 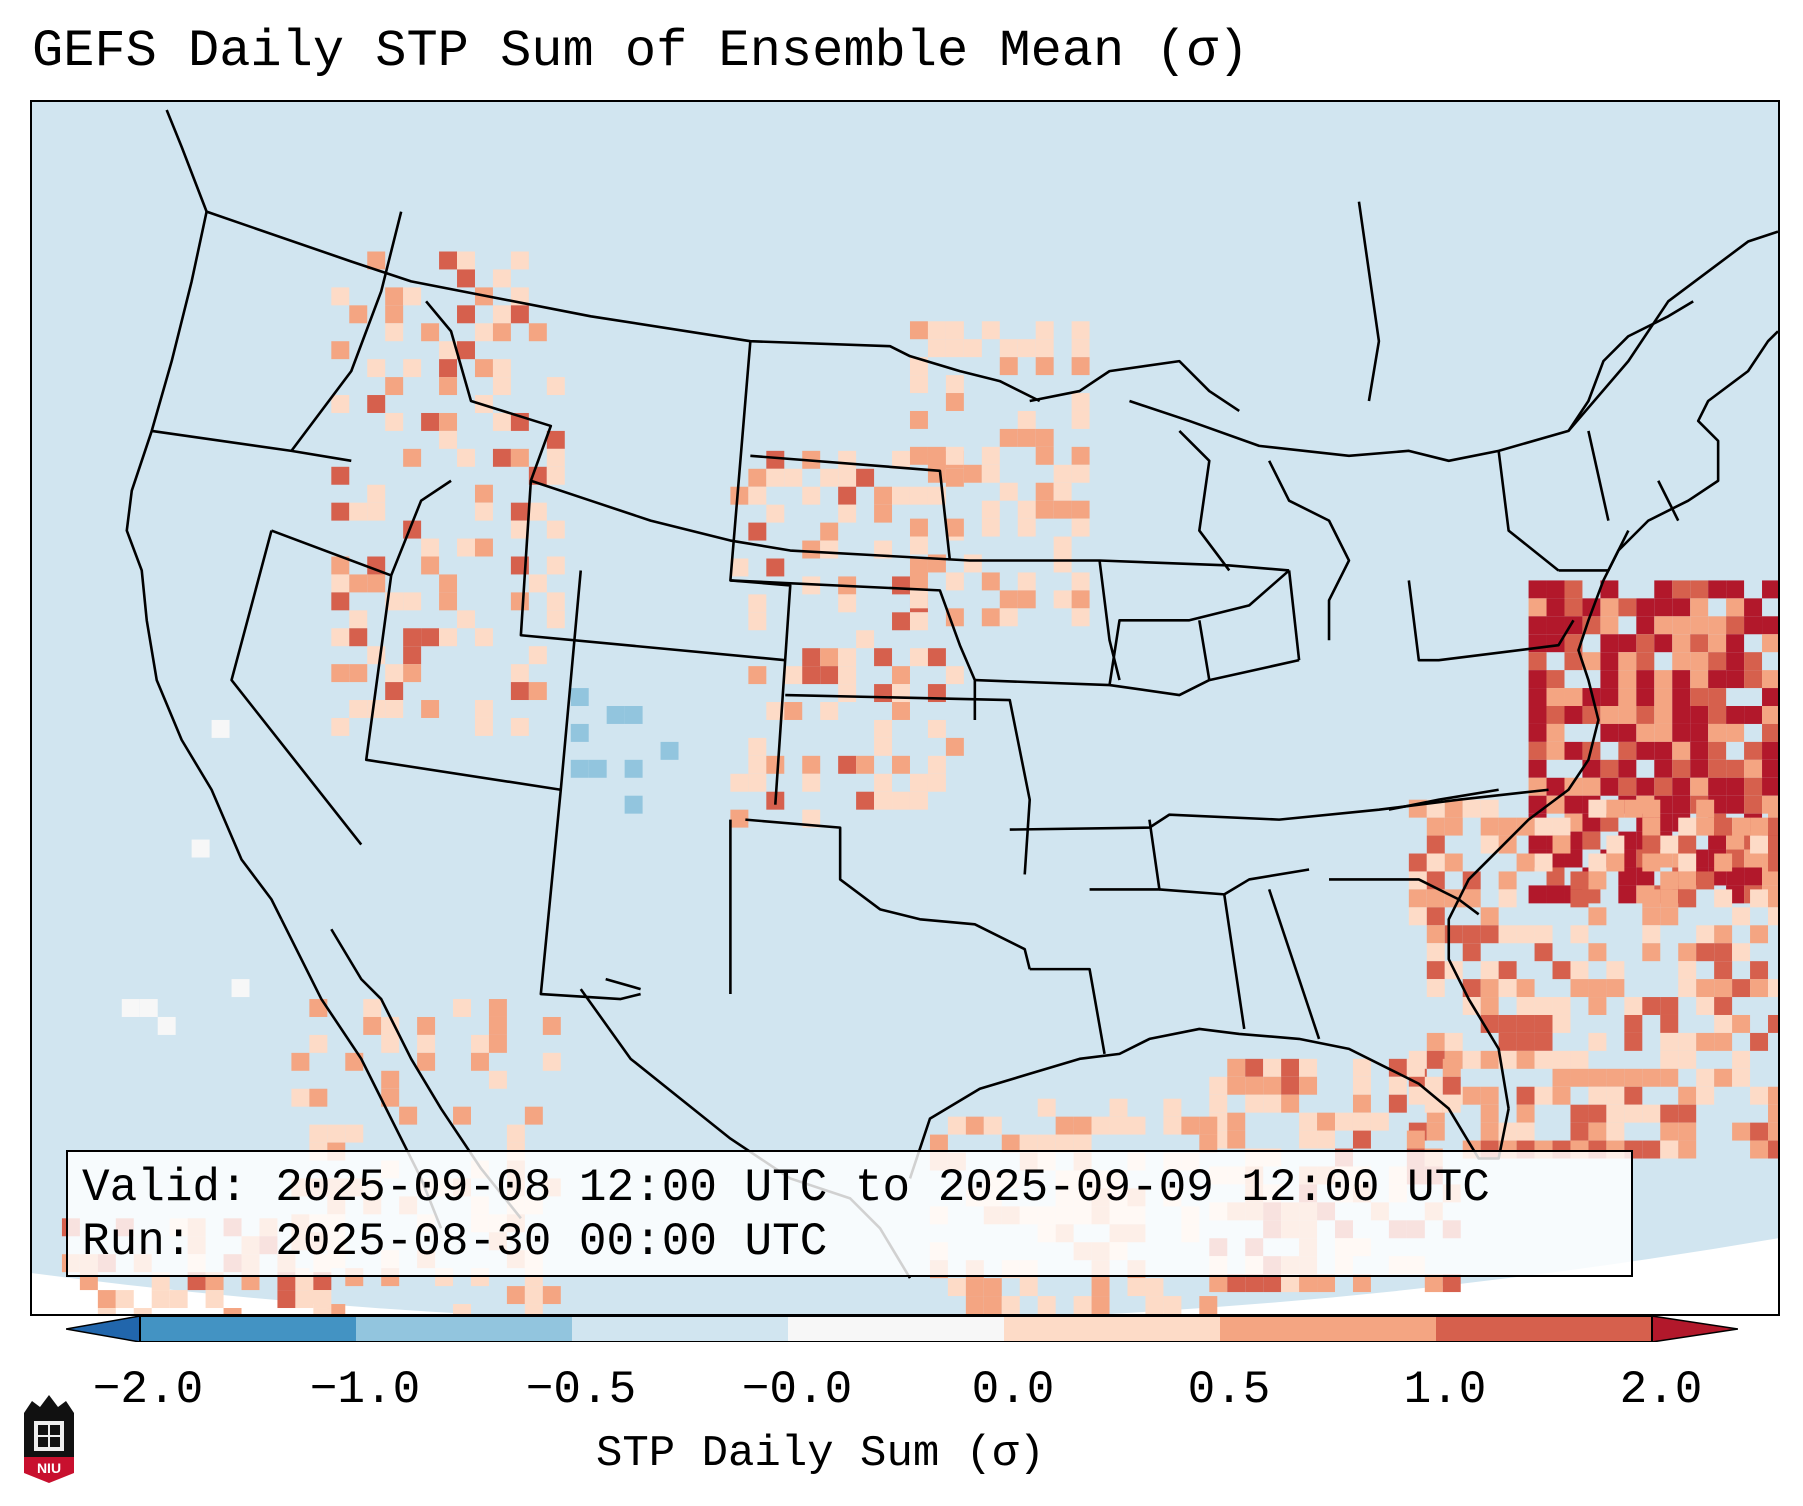 What do you see at coordinates (896, 1329) in the screenshot?
I see `colorbar-outline` at bounding box center [896, 1329].